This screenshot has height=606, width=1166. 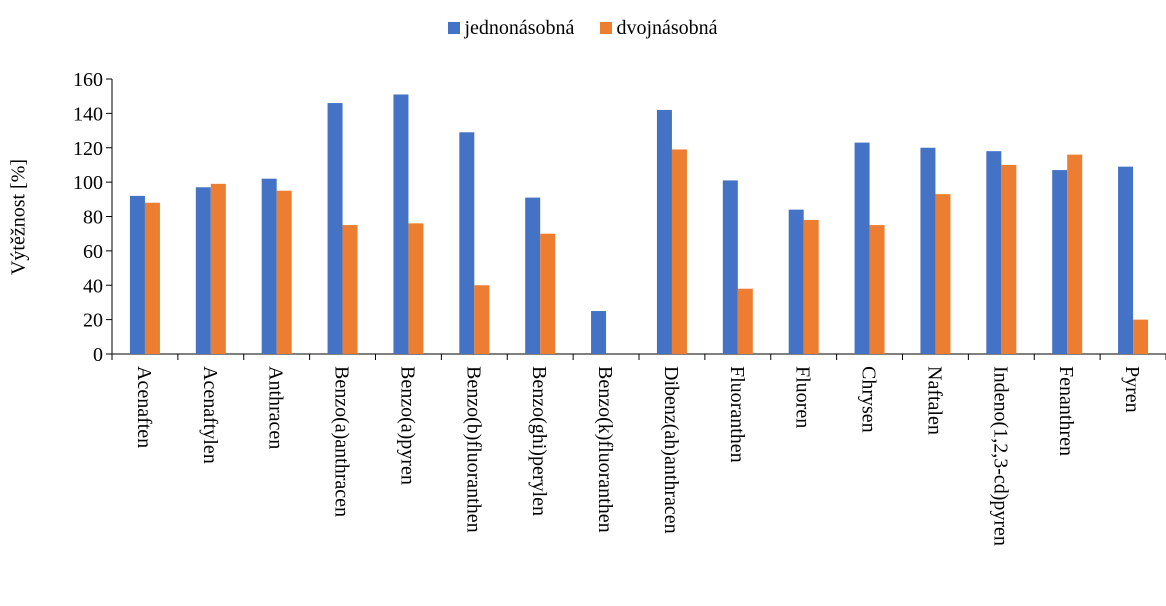 I want to click on legend-label-series-2: dvojnásobná, so click(x=667, y=28).